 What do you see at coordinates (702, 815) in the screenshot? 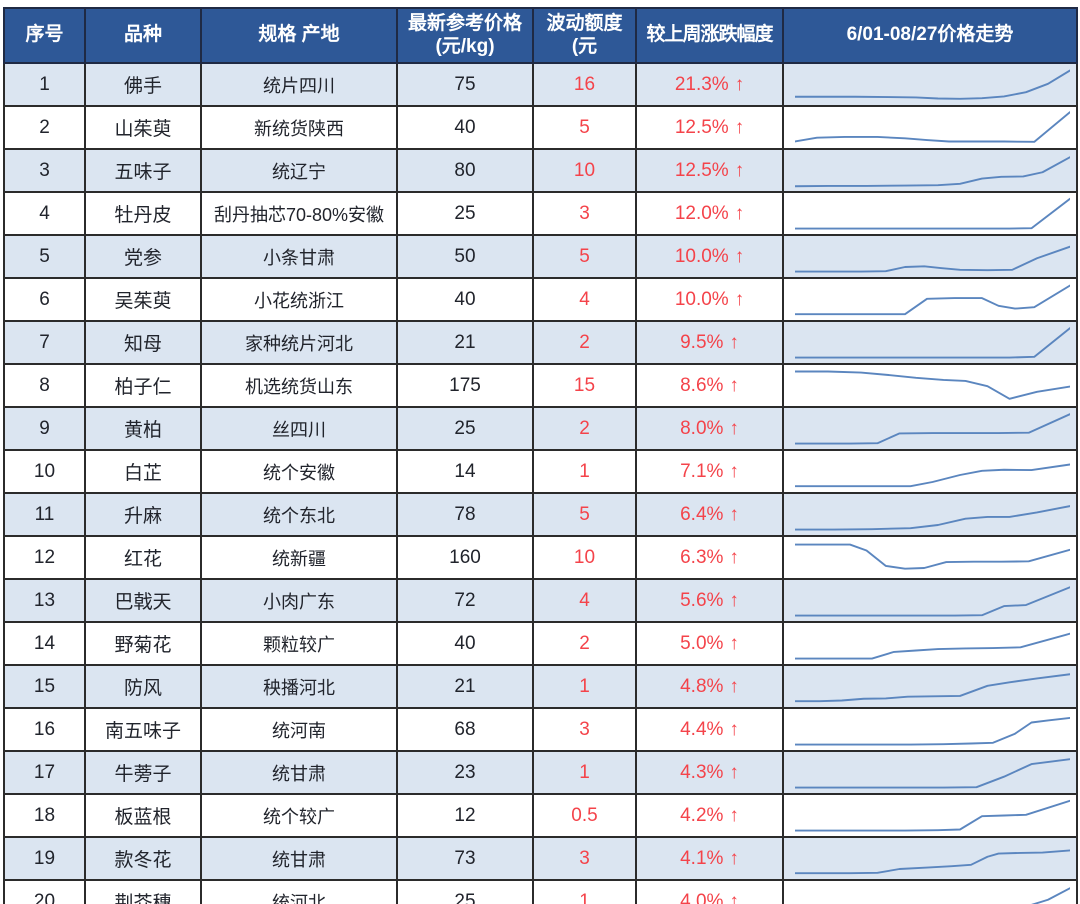
I see `change-percent: 4.2%` at bounding box center [702, 815].